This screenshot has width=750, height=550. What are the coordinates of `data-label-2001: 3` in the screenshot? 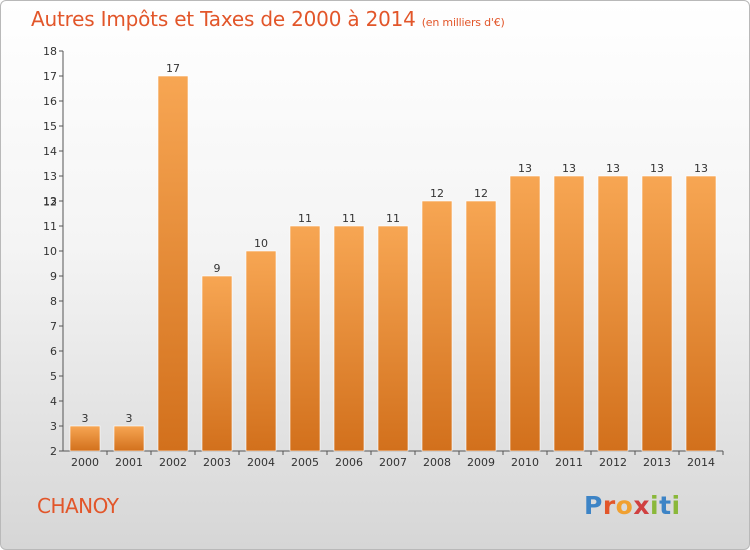 It's located at (129, 418).